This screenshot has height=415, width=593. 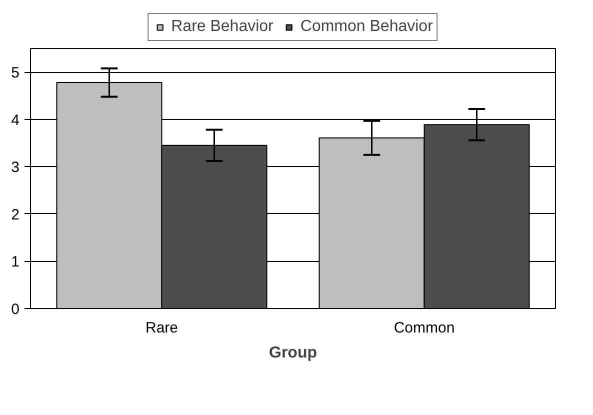 What do you see at coordinates (15, 262) in the screenshot?
I see `y-tick-label: 1` at bounding box center [15, 262].